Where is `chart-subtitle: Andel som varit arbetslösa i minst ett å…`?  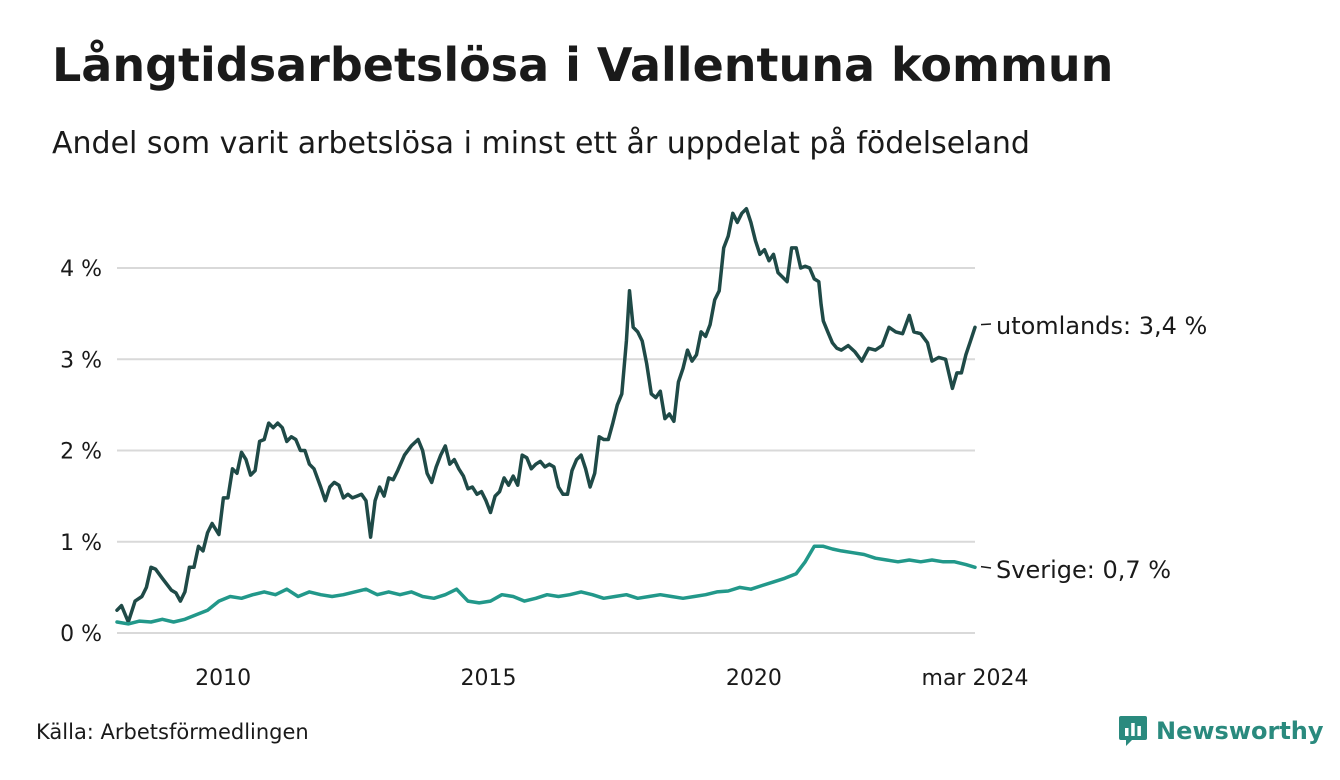
chart-subtitle: Andel som varit arbetslösa i minst ett å… is located at coordinates (541, 143).